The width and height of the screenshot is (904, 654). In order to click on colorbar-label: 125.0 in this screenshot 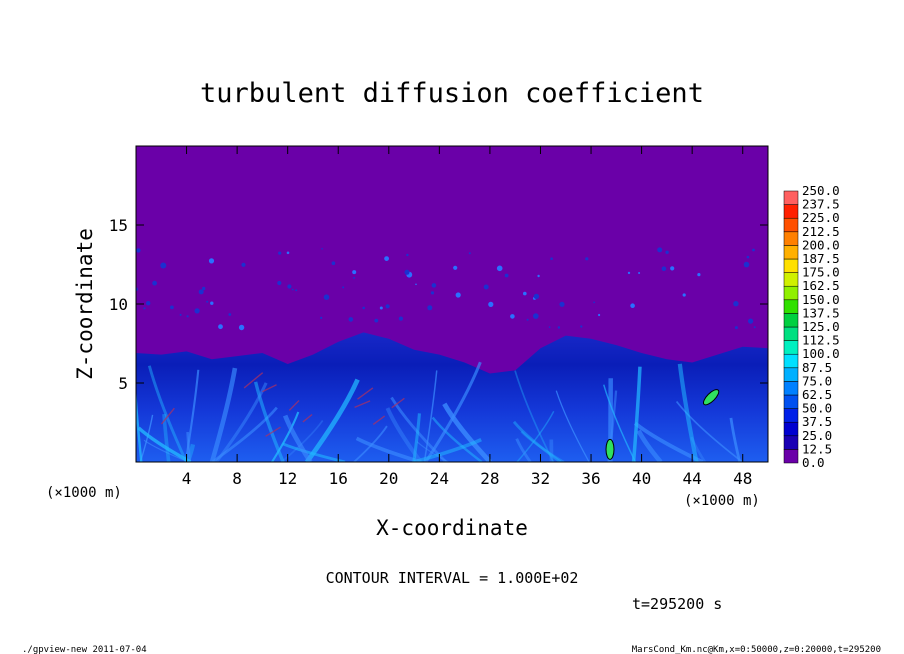, I will do `click(821, 326)`.